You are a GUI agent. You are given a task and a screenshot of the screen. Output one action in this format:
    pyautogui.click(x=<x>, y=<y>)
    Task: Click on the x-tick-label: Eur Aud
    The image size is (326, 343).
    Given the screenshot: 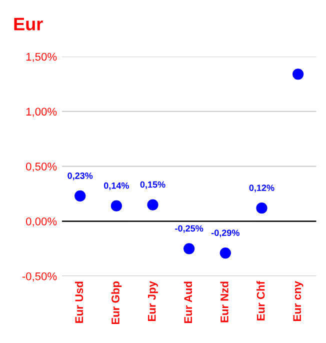 What is the action you would take?
    pyautogui.click(x=188, y=303)
    